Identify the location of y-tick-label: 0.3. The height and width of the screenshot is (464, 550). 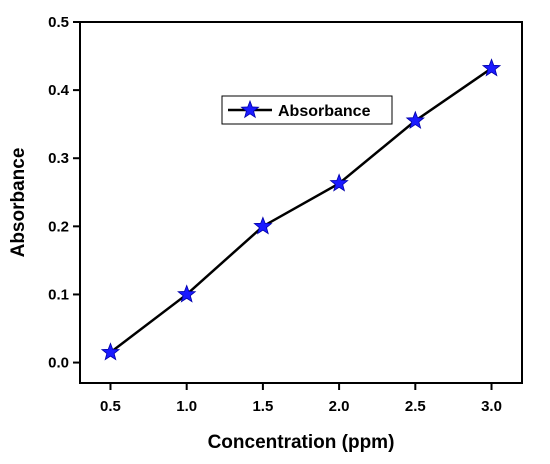
(58, 158).